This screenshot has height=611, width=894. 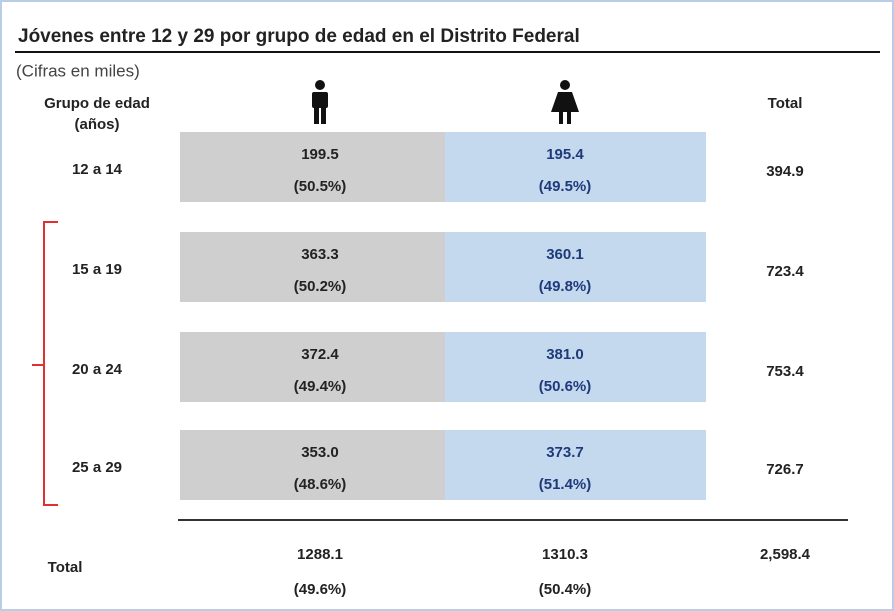 I want to click on female-value: 373.7, so click(x=565, y=452).